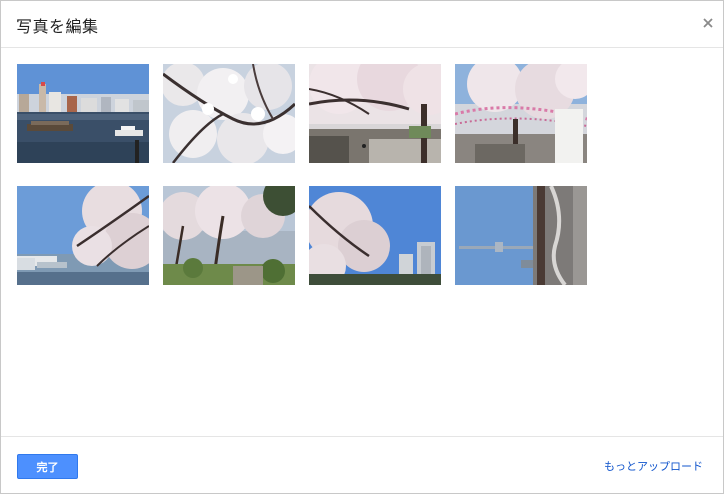 This screenshot has width=724, height=494. I want to click on photo-park-cherry, so click(229, 235).